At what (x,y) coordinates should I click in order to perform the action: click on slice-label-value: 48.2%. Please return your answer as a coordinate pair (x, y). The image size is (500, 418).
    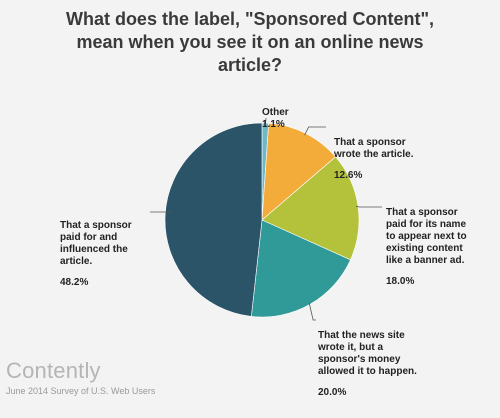
    Looking at the image, I should click on (74, 282).